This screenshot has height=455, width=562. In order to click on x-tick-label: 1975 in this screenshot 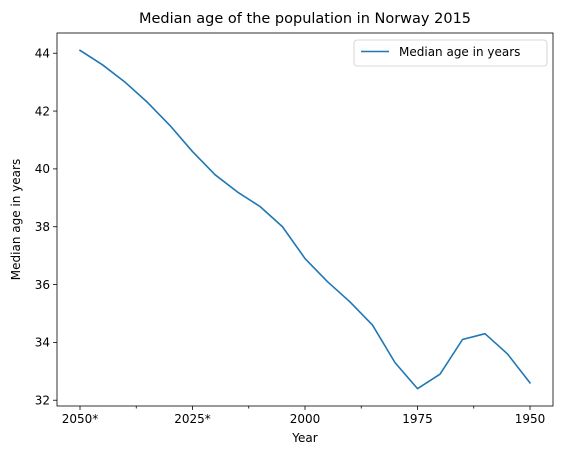, I will do `click(417, 419)`.